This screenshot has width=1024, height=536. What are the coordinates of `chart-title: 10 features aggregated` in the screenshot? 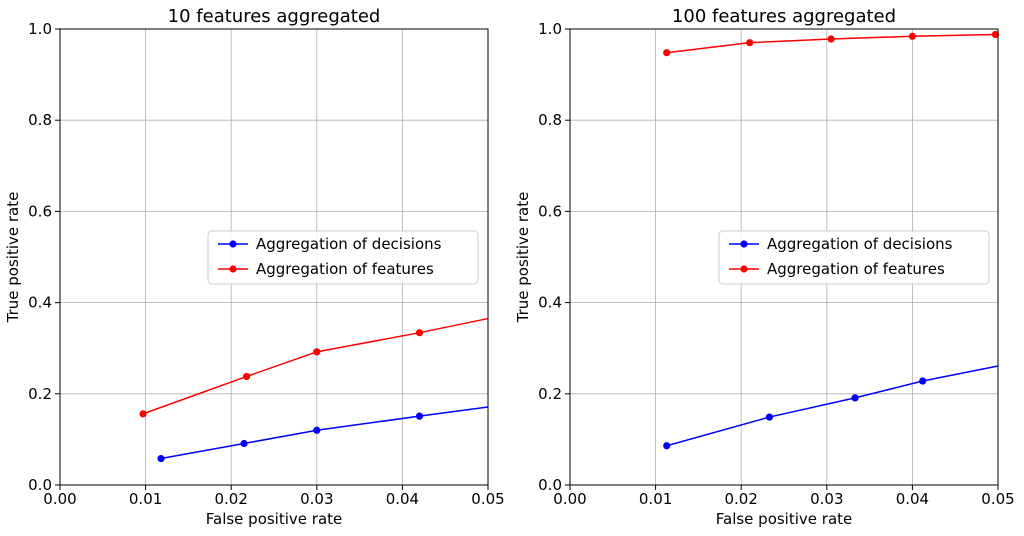 It's located at (274, 16).